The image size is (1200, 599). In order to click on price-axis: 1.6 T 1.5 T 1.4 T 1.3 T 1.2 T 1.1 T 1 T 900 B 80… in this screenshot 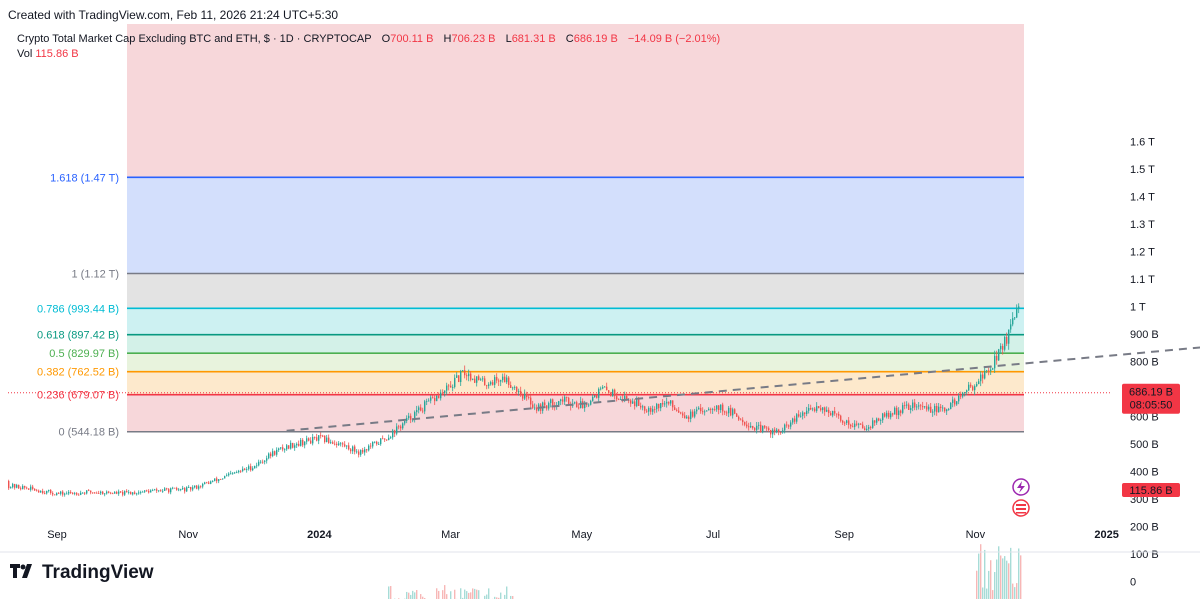, I will do `click(1147, 368)`.